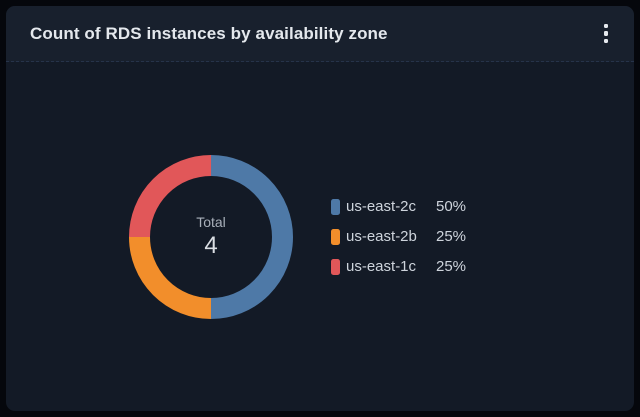 This screenshot has height=417, width=640. I want to click on legend-label: us-east-1c, so click(381, 266).